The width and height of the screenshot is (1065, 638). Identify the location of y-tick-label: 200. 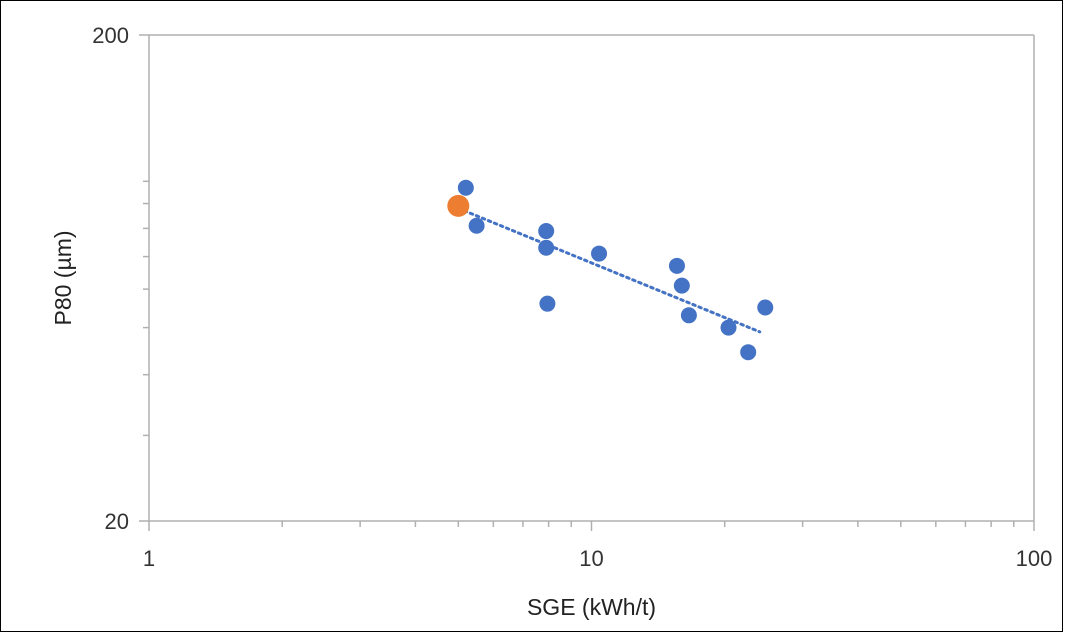
(110, 35).